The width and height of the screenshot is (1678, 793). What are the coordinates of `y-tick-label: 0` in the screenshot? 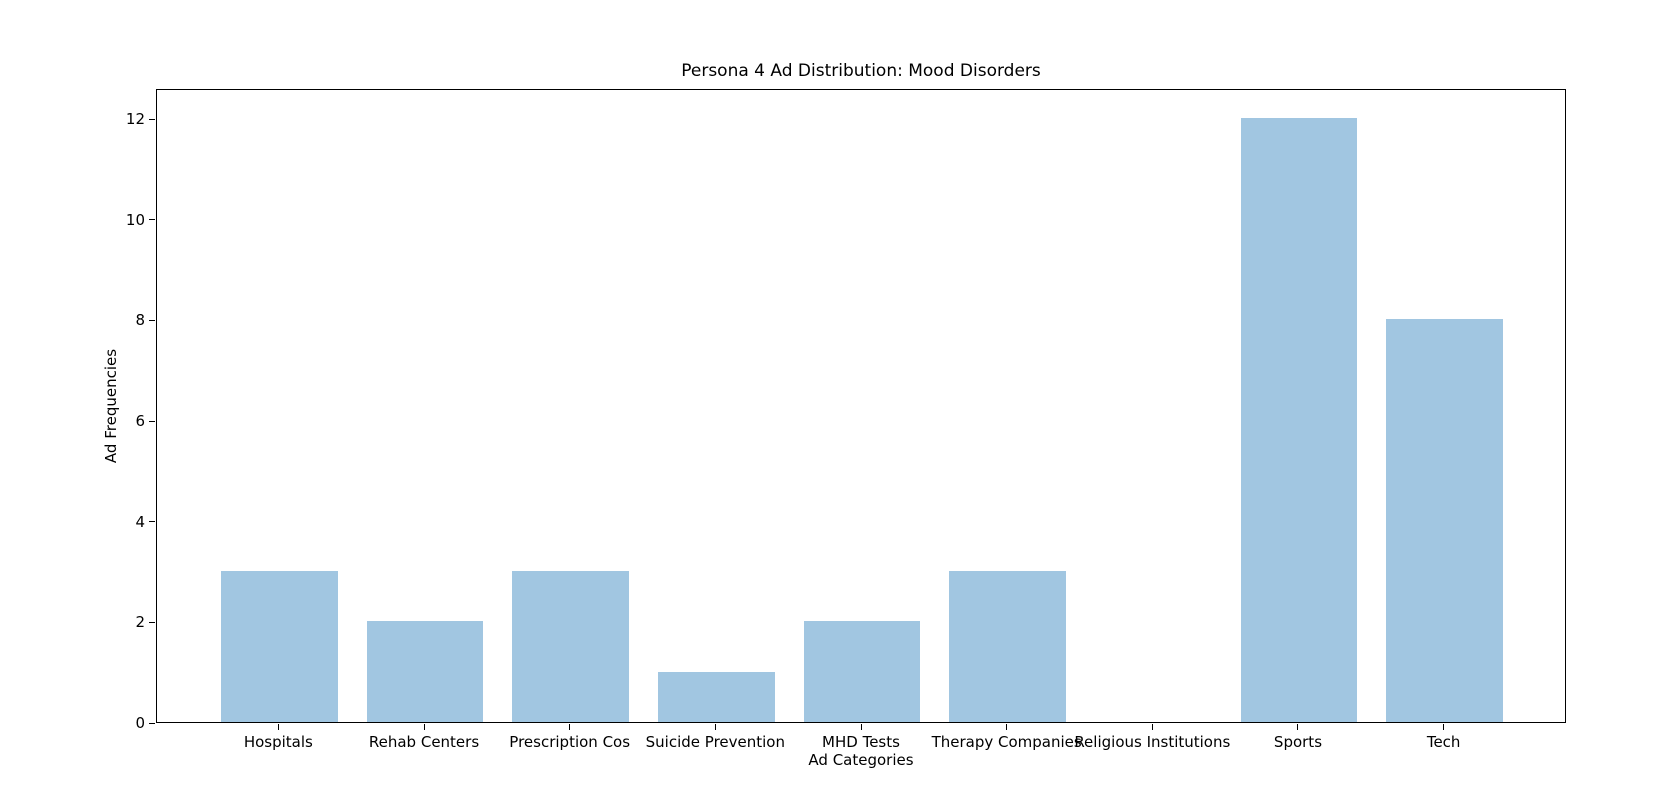 It's located at (140, 723).